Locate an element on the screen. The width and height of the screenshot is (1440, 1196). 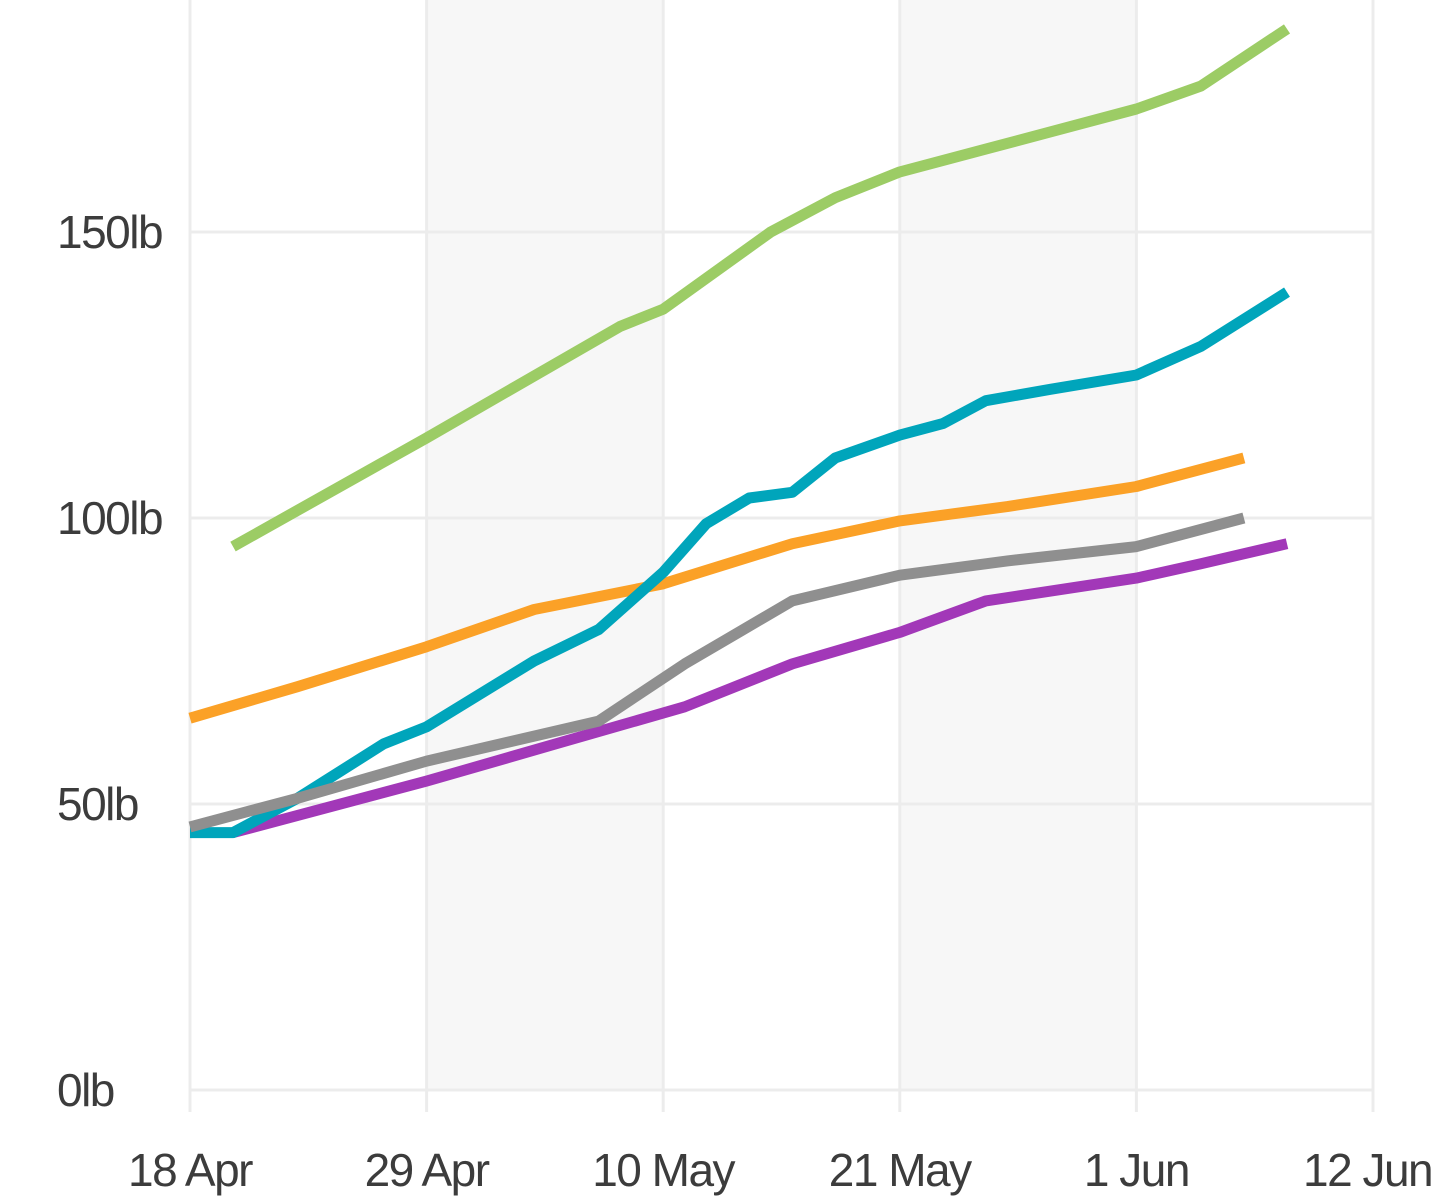
x-axis-label-21-May: 21 May is located at coordinates (900, 1170).